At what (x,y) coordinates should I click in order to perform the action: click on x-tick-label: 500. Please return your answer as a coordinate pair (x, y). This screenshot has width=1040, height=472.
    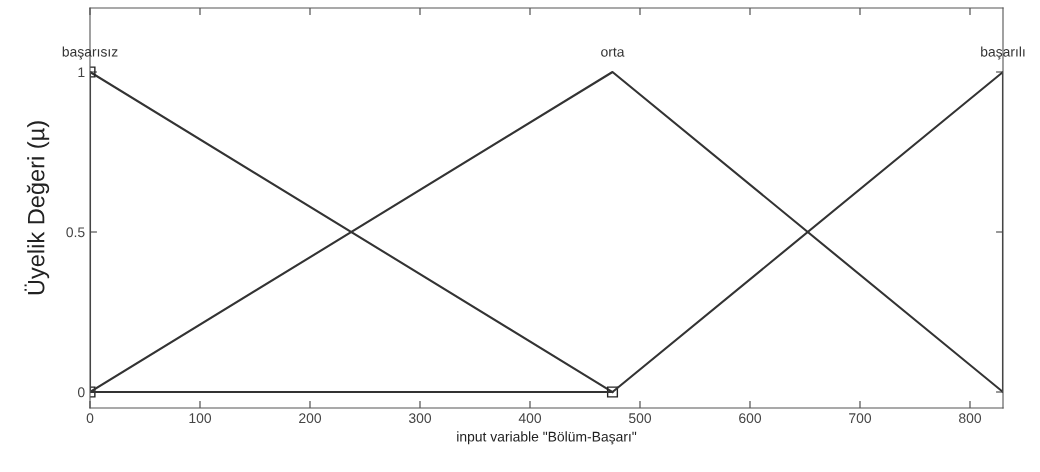
    Looking at the image, I should click on (640, 418).